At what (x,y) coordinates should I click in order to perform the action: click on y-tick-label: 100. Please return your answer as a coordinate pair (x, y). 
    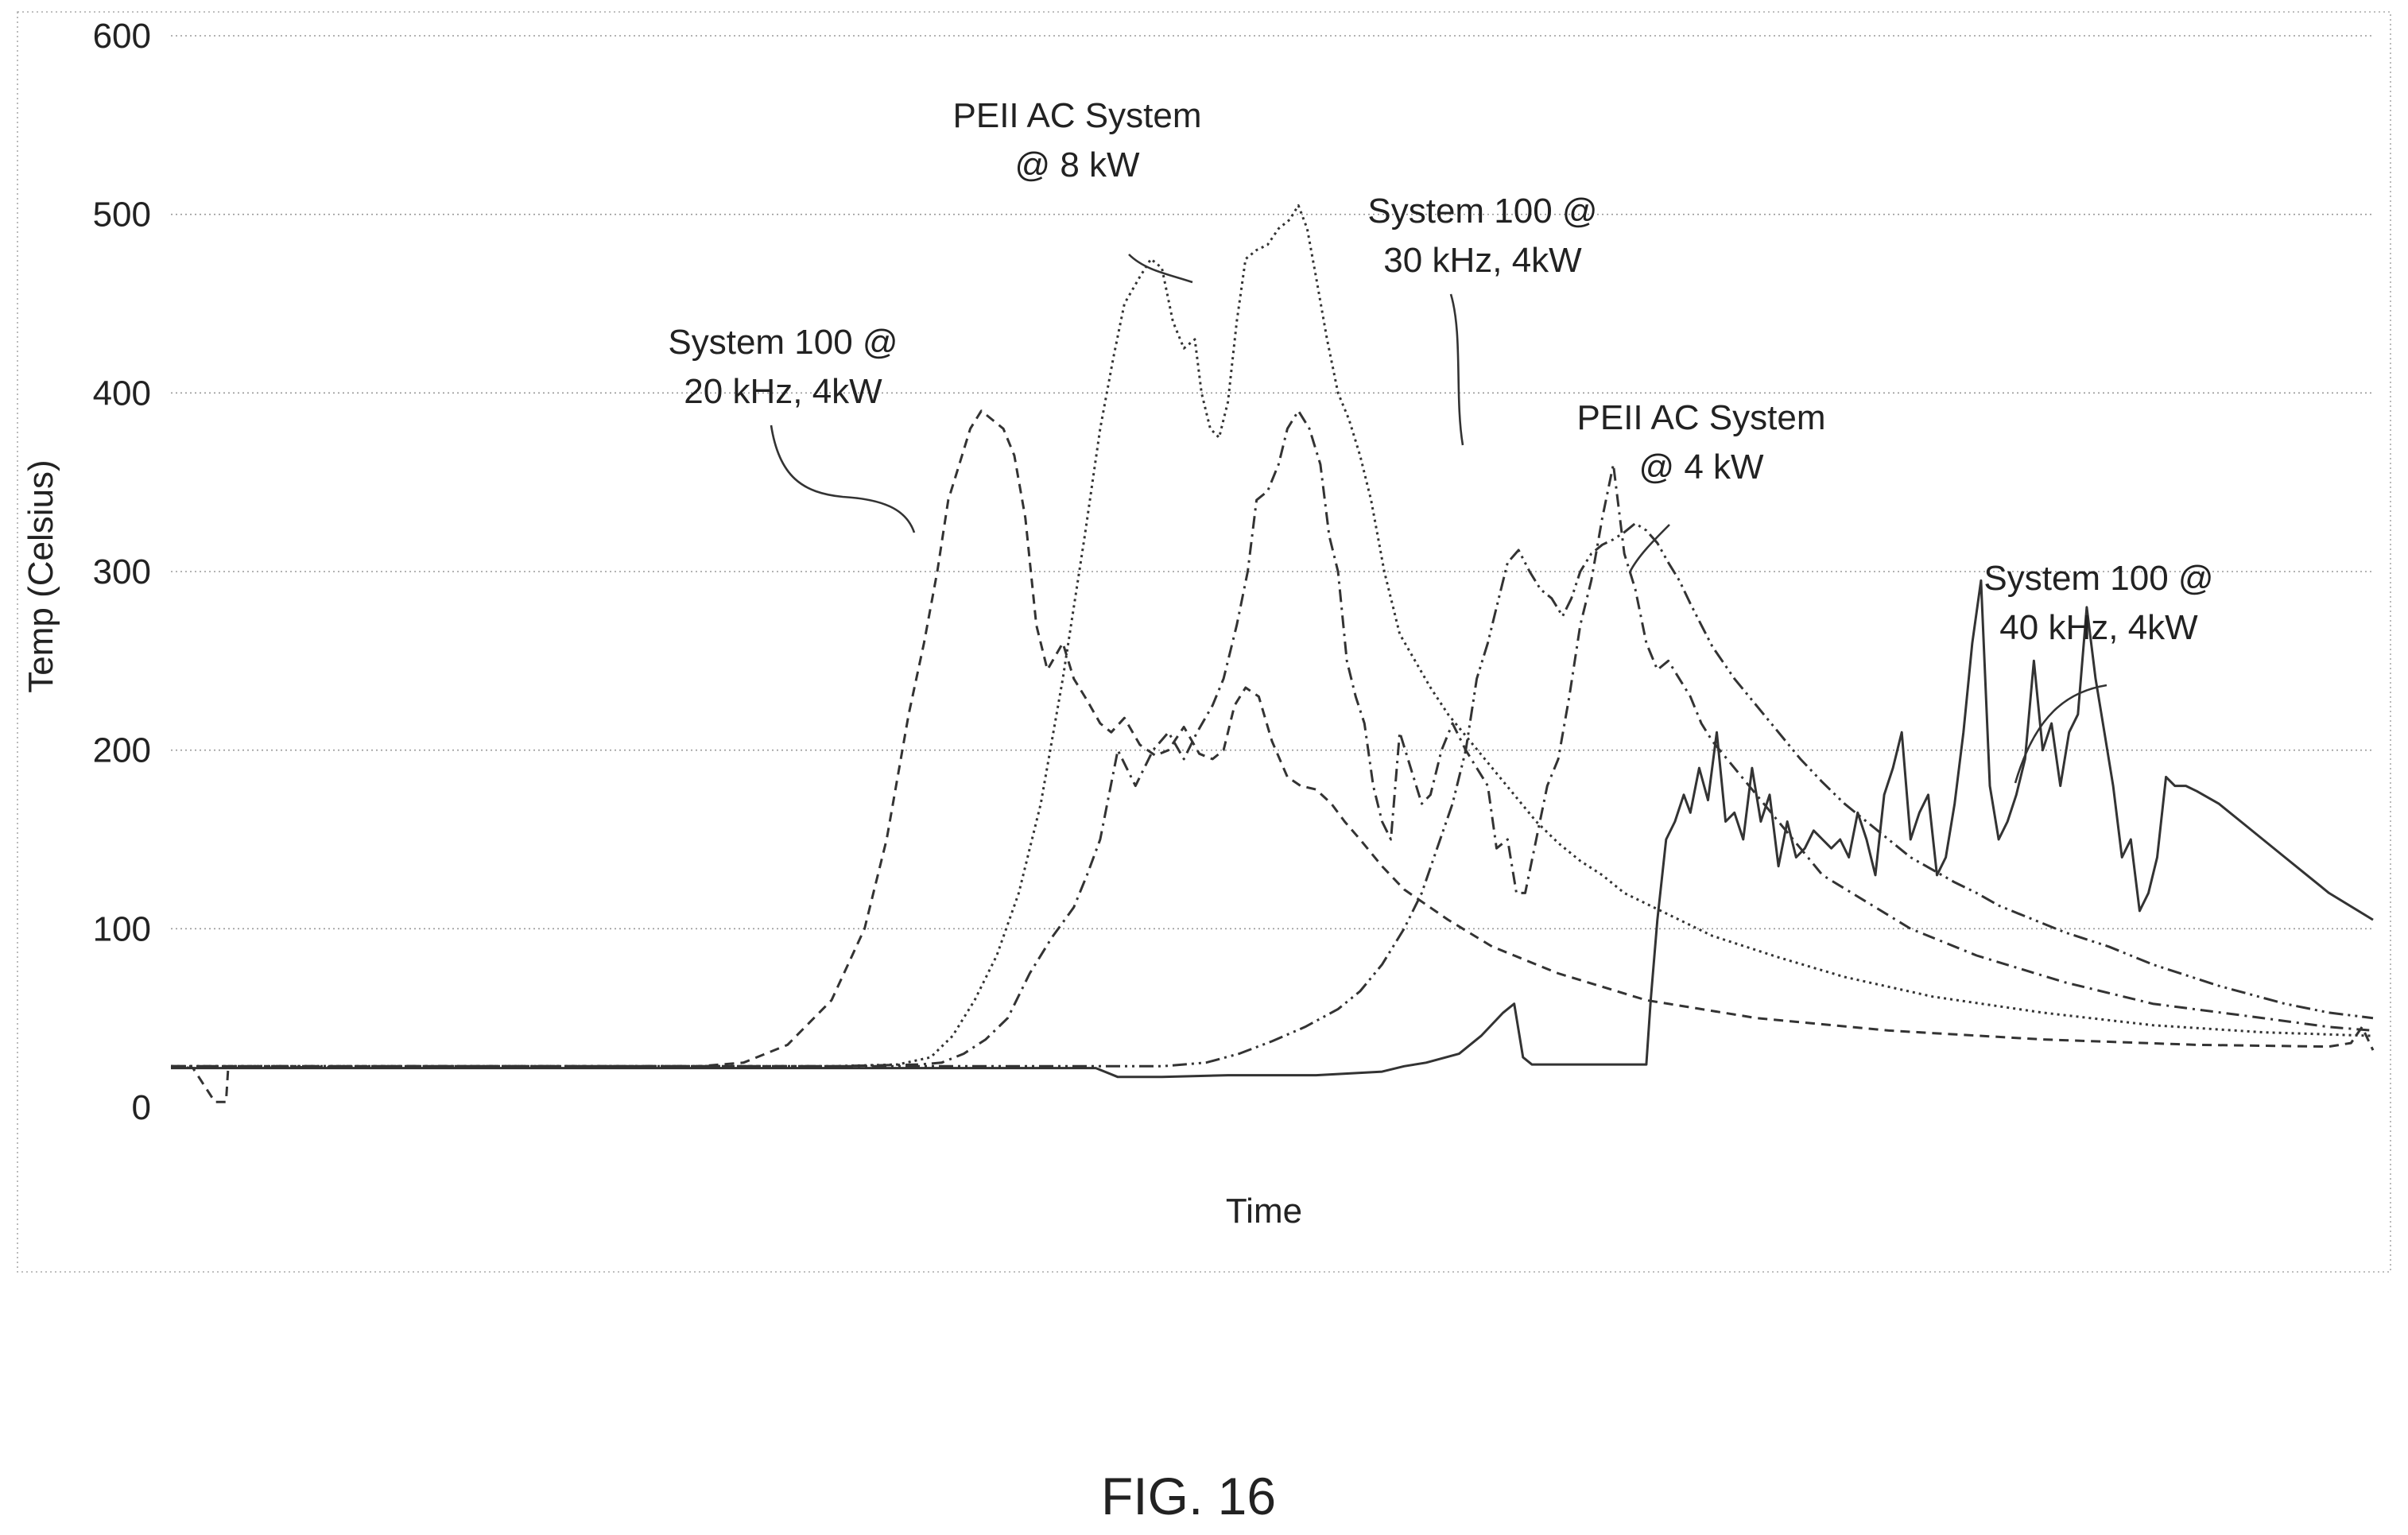
    Looking at the image, I should click on (122, 928).